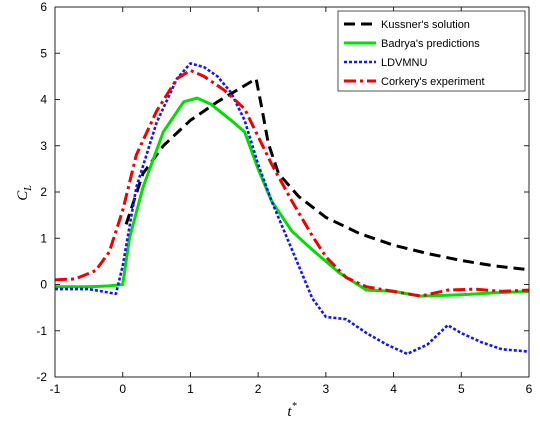  What do you see at coordinates (430, 44) in the screenshot?
I see `legend-label-1: Badrya's predictions` at bounding box center [430, 44].